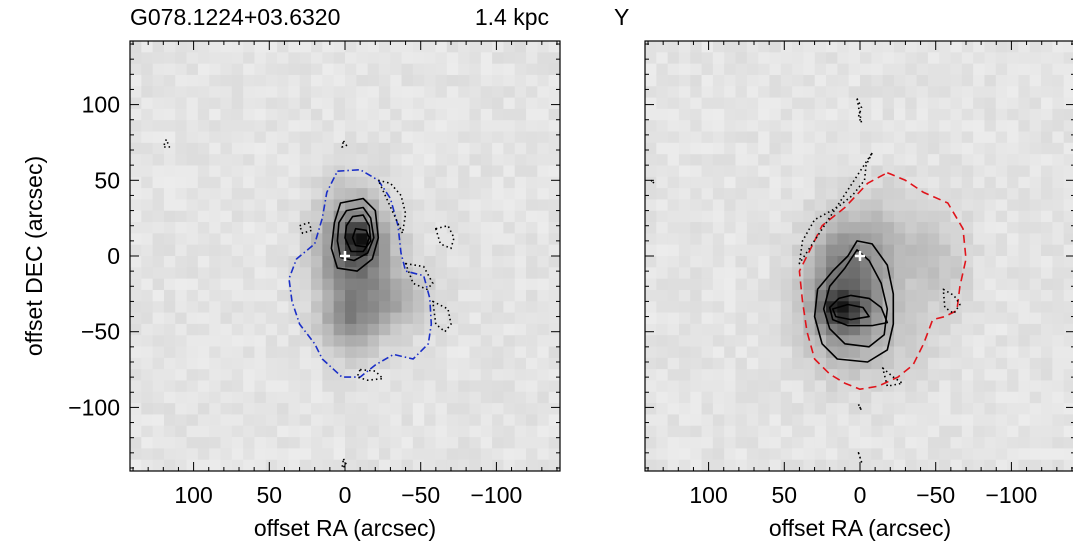 Image resolution: width=1073 pixels, height=550 pixels. Describe the element at coordinates (860, 495) in the screenshot. I see `x-tick-label: 0` at that location.